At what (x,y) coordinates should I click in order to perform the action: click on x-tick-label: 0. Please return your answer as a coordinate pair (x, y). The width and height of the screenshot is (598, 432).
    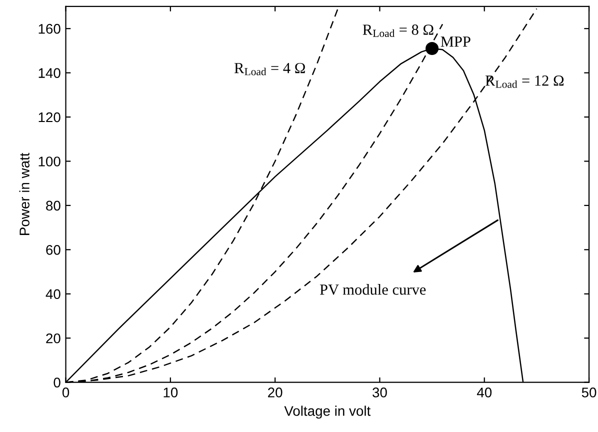
    Looking at the image, I should click on (66, 393).